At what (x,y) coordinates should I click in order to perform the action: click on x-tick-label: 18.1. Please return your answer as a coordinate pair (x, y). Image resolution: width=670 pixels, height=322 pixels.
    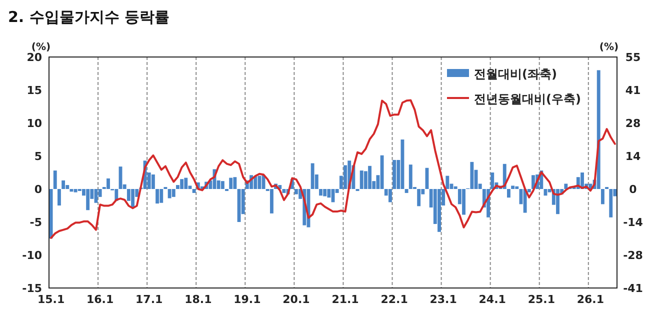
    Looking at the image, I should click on (198, 299).